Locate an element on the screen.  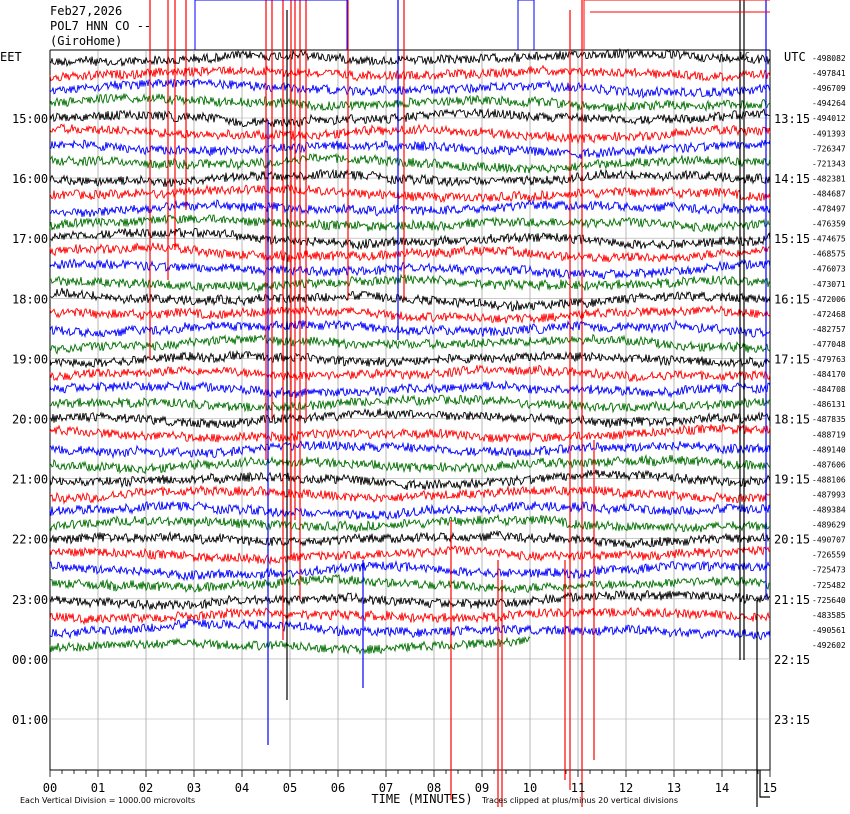
left-hour-label: 17:00 is located at coordinates (30, 239).